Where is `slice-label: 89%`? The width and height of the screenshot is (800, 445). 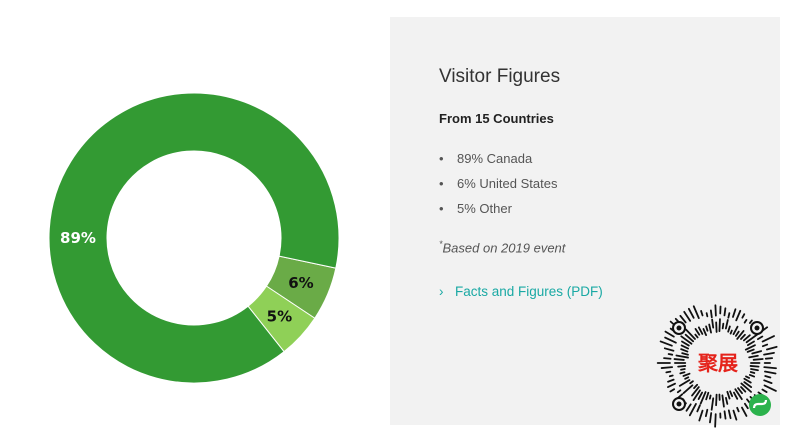 slice-label: 89% is located at coordinates (78, 238).